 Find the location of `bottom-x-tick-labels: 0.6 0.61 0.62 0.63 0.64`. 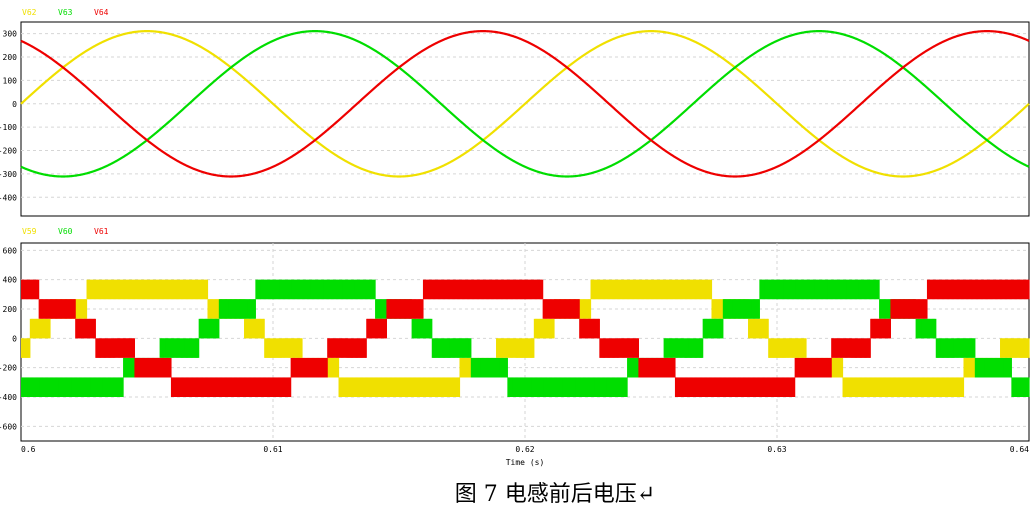

bottom-x-tick-labels: 0.6 0.61 0.62 0.63 0.64 is located at coordinates (525, 449).